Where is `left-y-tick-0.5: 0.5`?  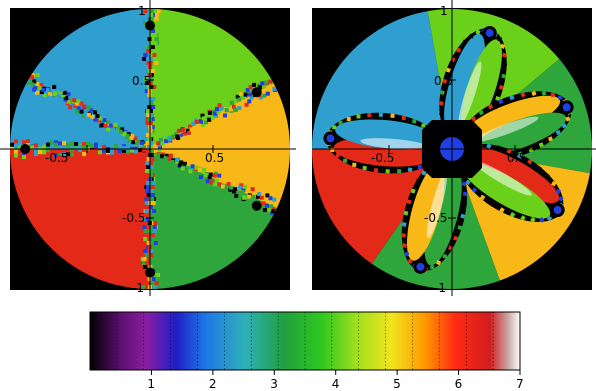
left-y-tick-0.5: 0.5 is located at coordinates (141, 81).